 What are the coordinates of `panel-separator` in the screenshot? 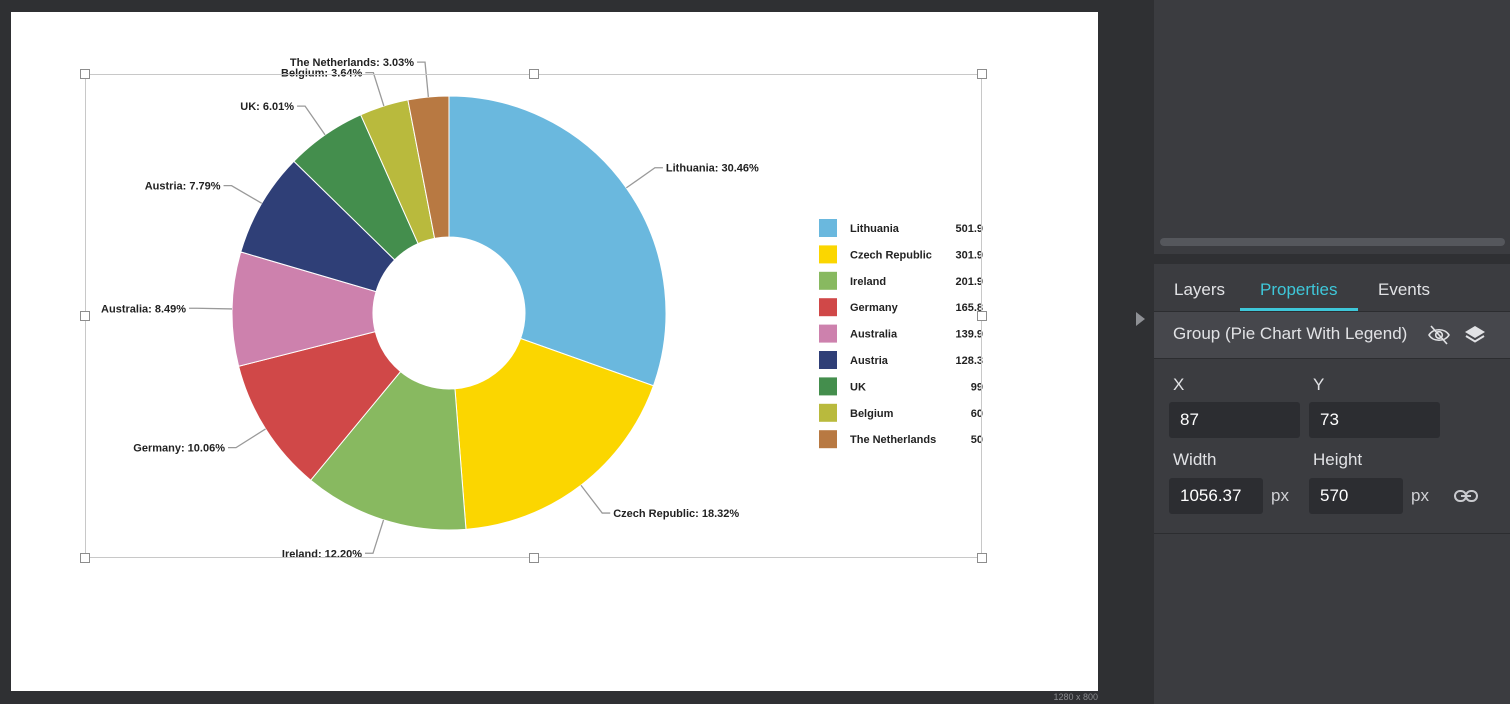 It's located at (1332, 533).